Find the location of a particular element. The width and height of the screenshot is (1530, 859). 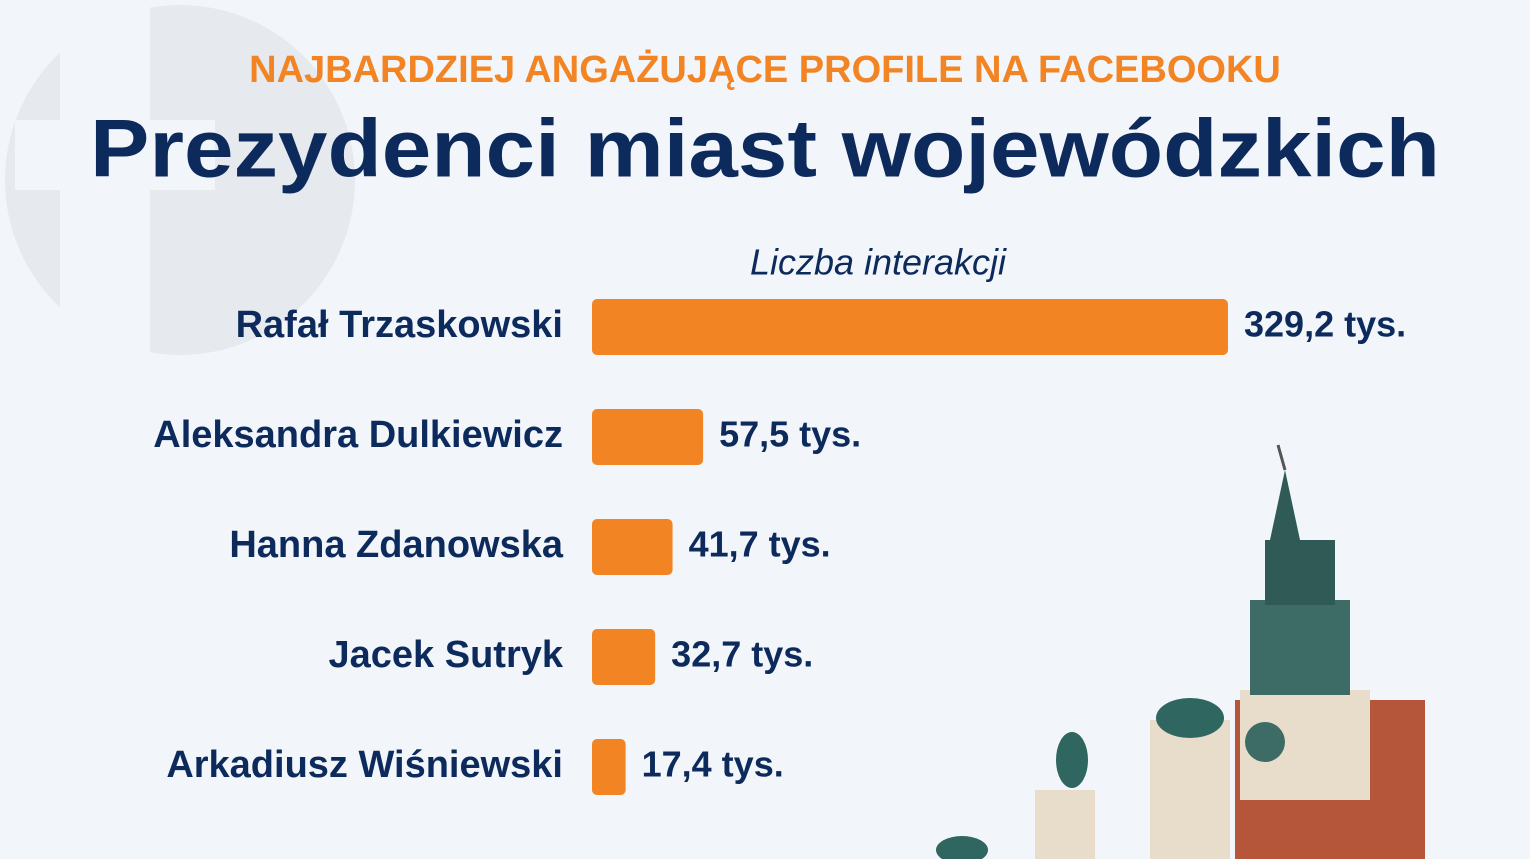

facebook-logo-watermark is located at coordinates (180, 180).